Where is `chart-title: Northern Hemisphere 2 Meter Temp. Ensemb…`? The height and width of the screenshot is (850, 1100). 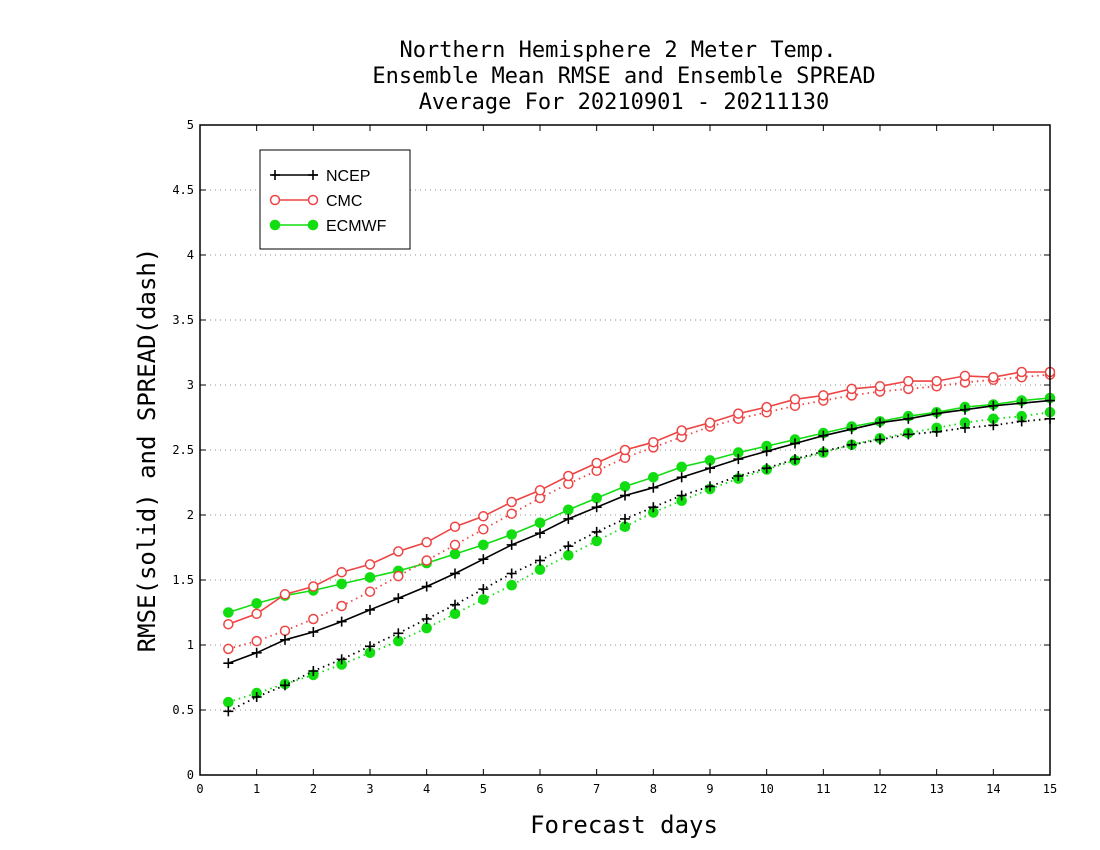 chart-title: Northern Hemisphere 2 Meter Temp. Ensemb… is located at coordinates (623, 76).